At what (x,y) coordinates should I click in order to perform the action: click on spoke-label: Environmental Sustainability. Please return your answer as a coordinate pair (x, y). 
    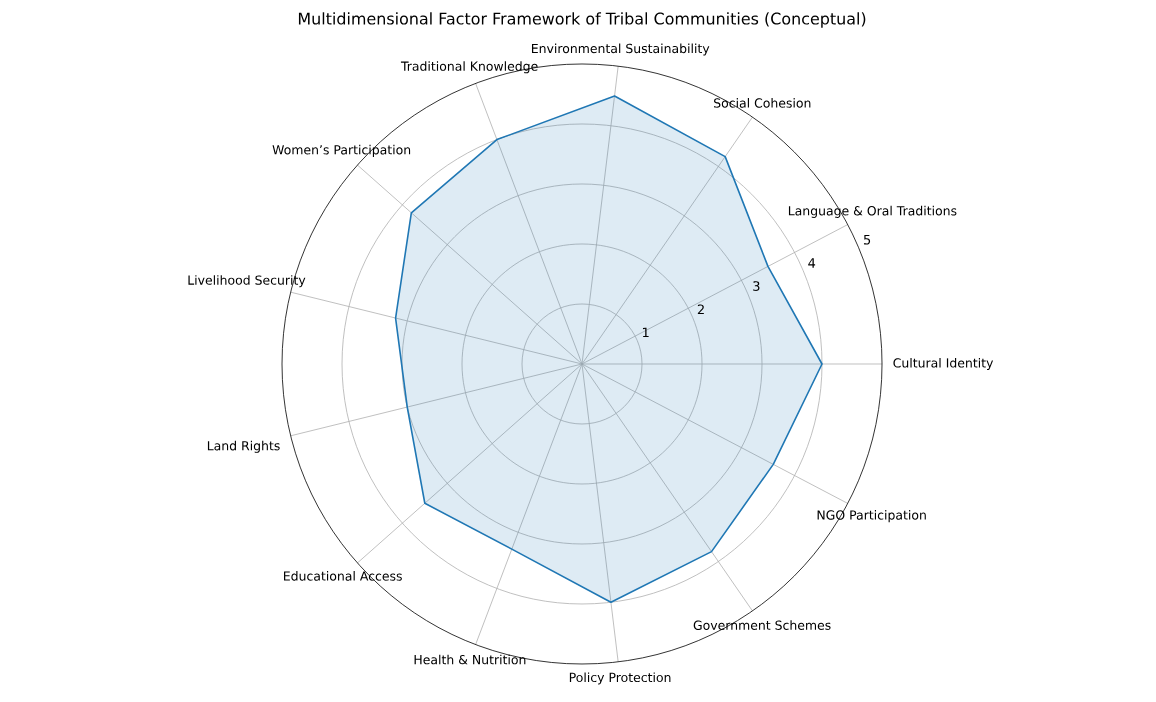
    Looking at the image, I should click on (621, 49).